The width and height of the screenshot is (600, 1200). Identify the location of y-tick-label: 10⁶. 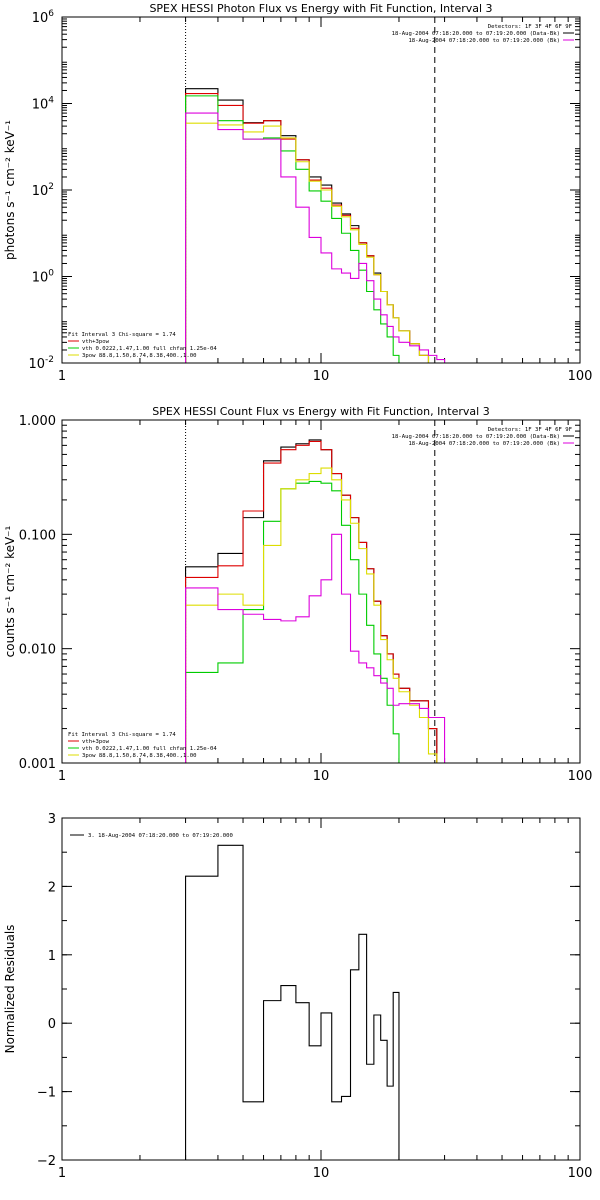
(43, 17).